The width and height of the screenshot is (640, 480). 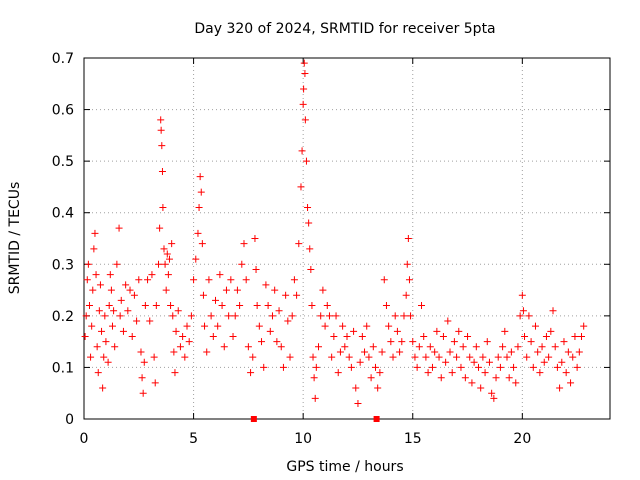 I want to click on x-tick-label: 15, so click(x=413, y=439).